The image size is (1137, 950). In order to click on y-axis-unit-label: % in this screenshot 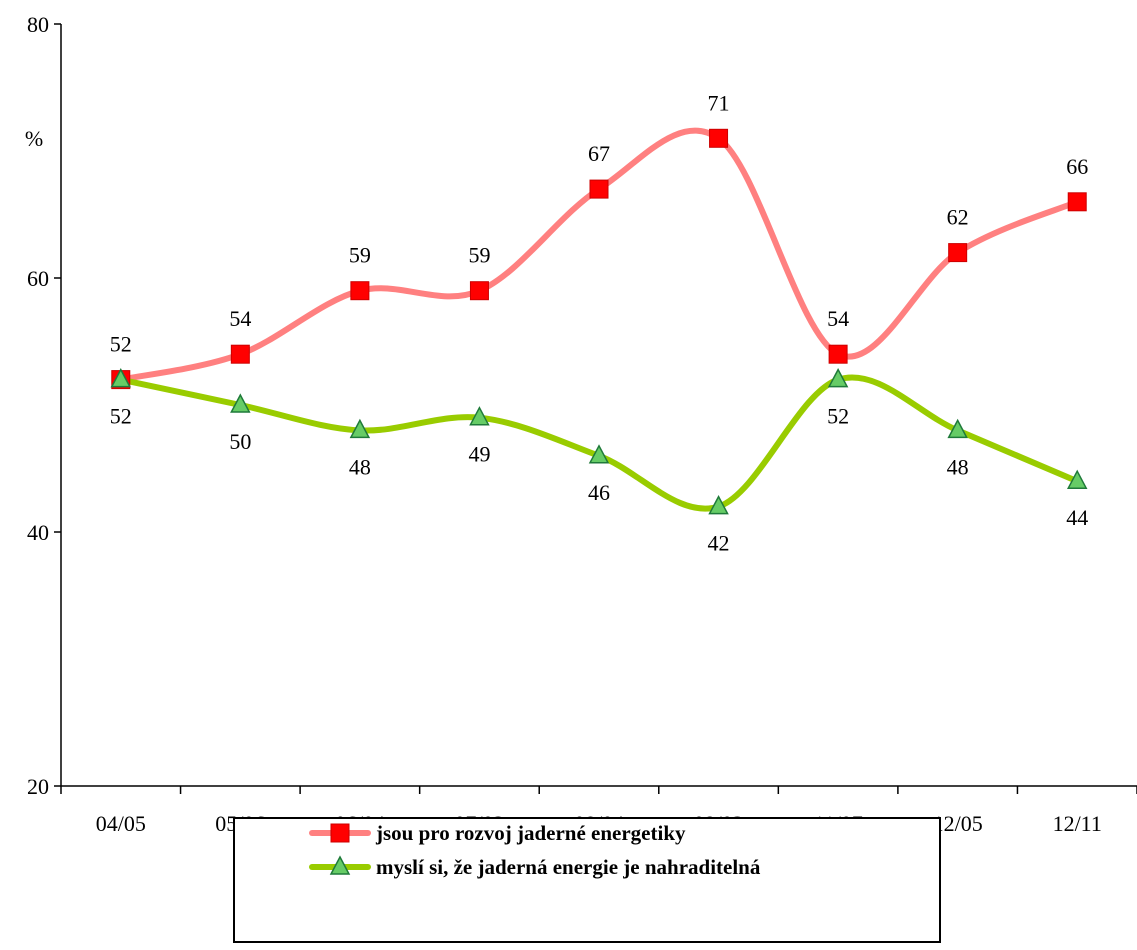, I will do `click(34, 138)`.